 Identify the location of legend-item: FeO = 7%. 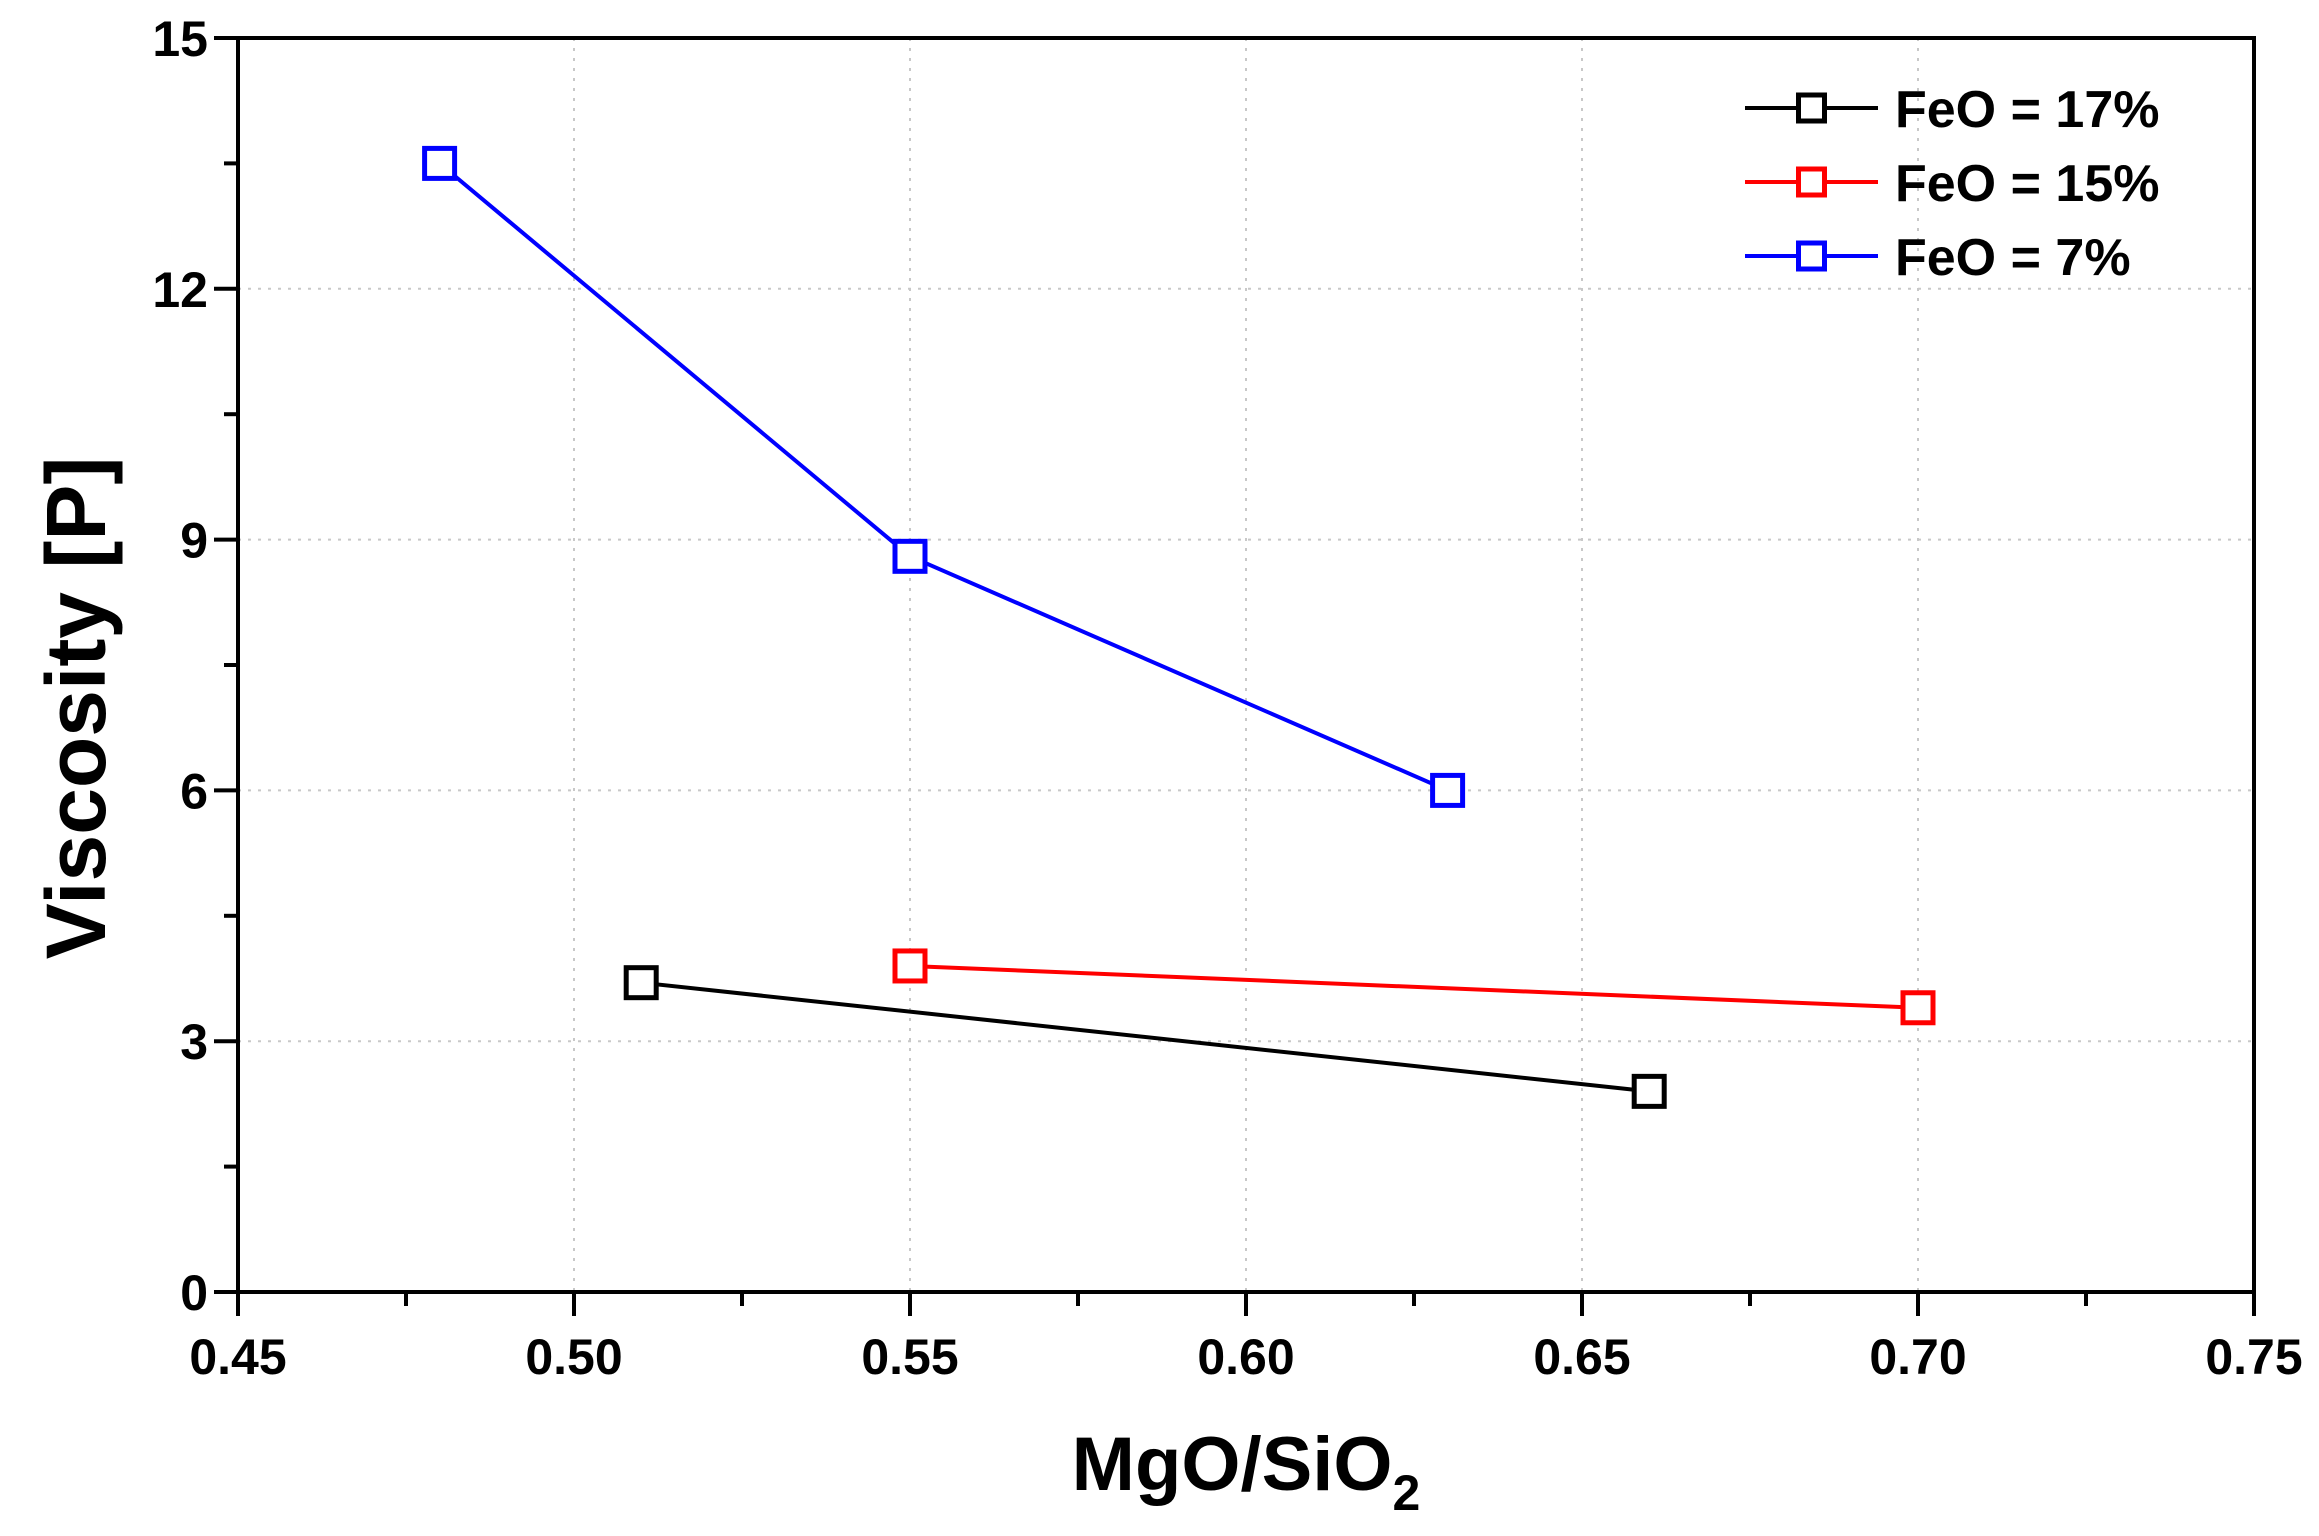
(1938, 258).